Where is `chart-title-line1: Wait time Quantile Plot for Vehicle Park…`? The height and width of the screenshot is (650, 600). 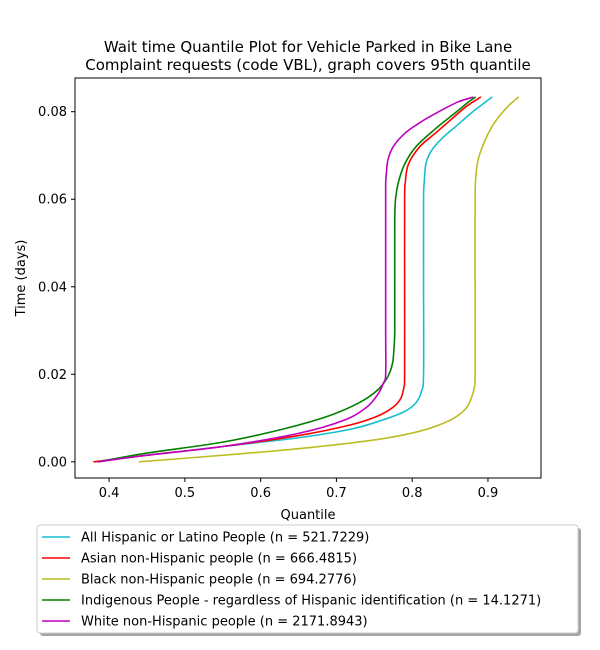
chart-title-line1: Wait time Quantile Plot for Vehicle Park… is located at coordinates (308, 47).